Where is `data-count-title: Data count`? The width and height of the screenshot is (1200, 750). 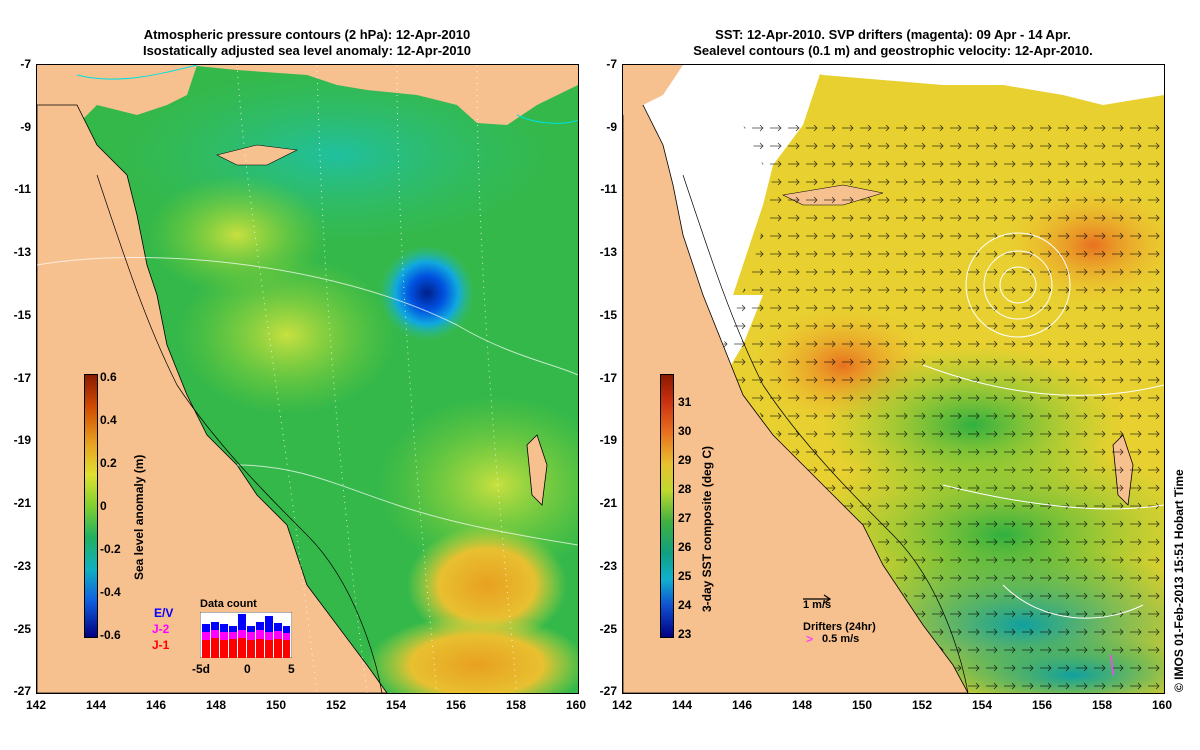
data-count-title: Data count is located at coordinates (228, 604).